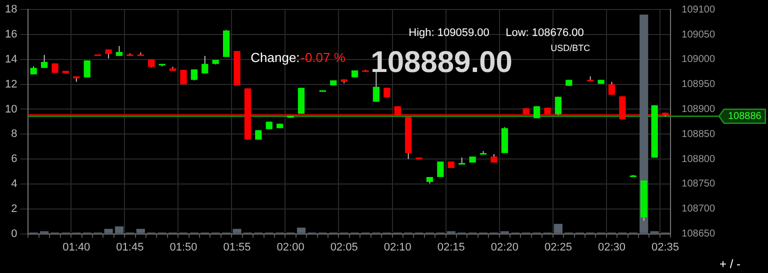 Image resolution: width=768 pixels, height=273 pixels. I want to click on y2-tick-label: 109050, so click(699, 34).